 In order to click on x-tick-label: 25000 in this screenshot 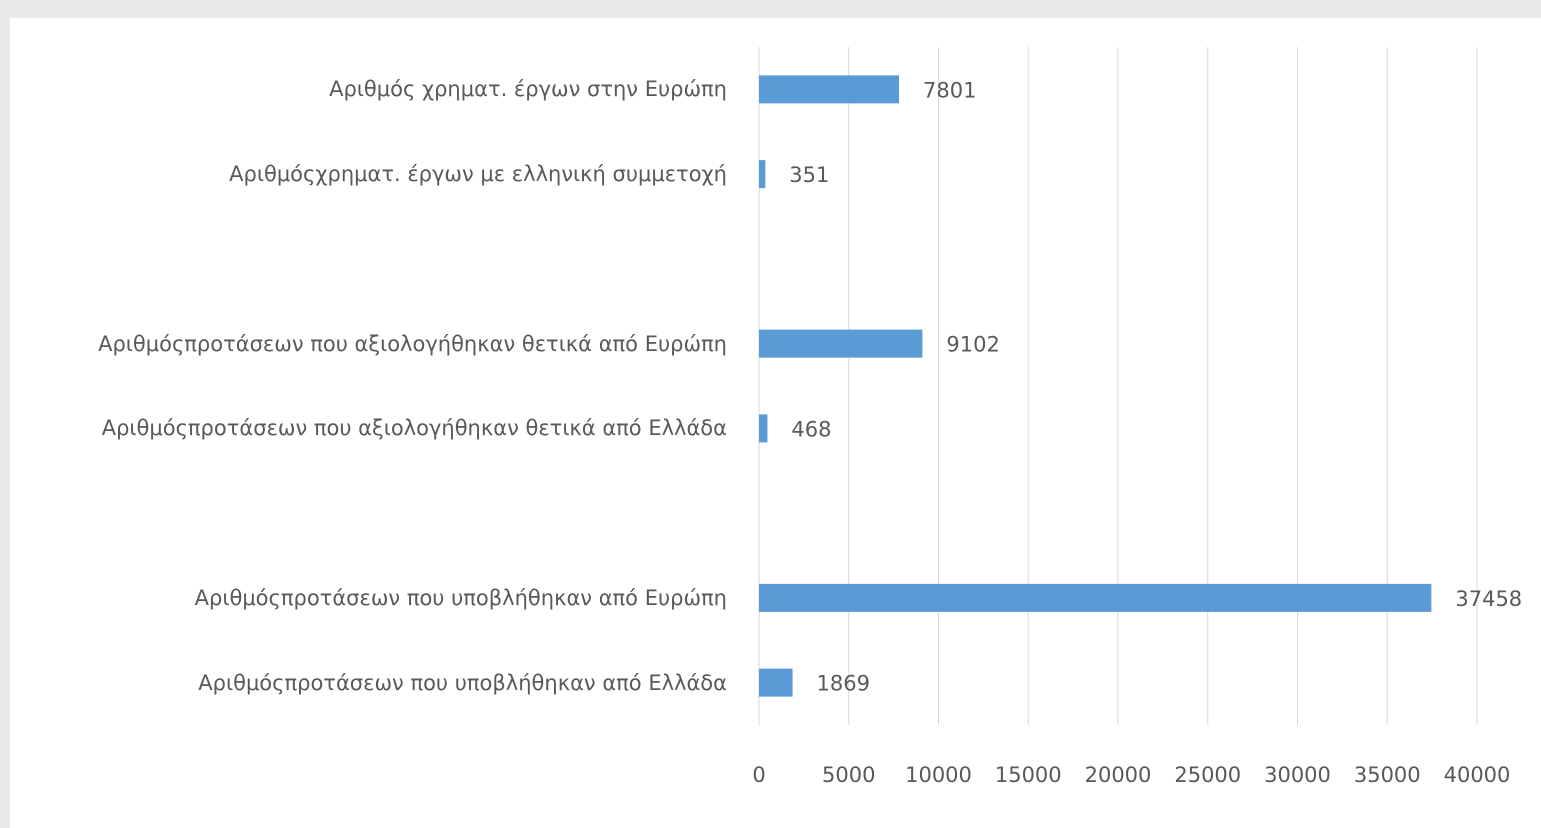, I will do `click(1207, 775)`.